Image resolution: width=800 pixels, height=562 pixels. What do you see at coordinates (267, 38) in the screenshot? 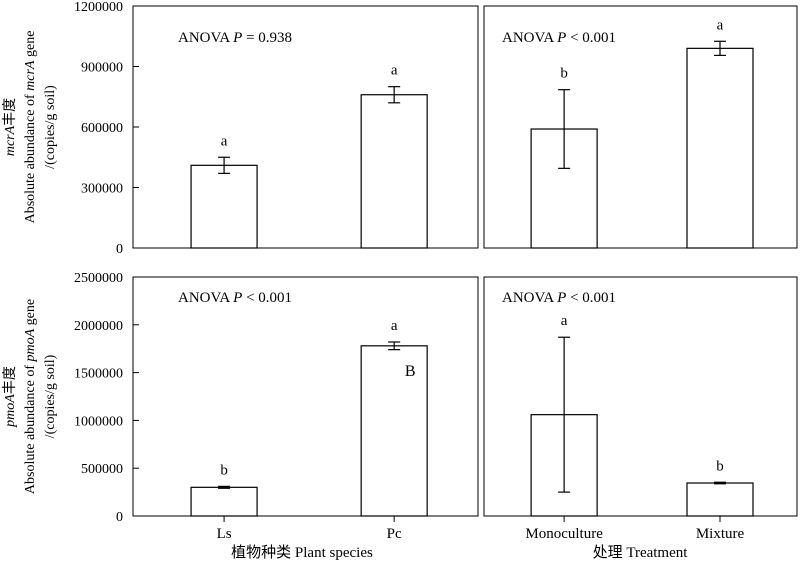
I see `p-value: = 0.938` at bounding box center [267, 38].